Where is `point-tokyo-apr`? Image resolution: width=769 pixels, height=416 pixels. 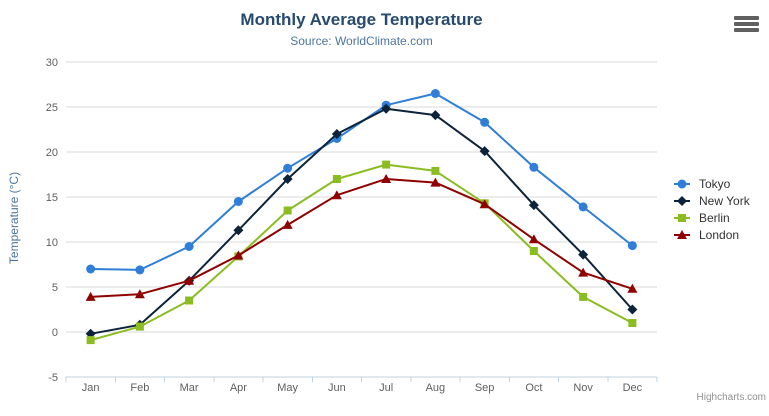 point-tokyo-apr is located at coordinates (238, 201).